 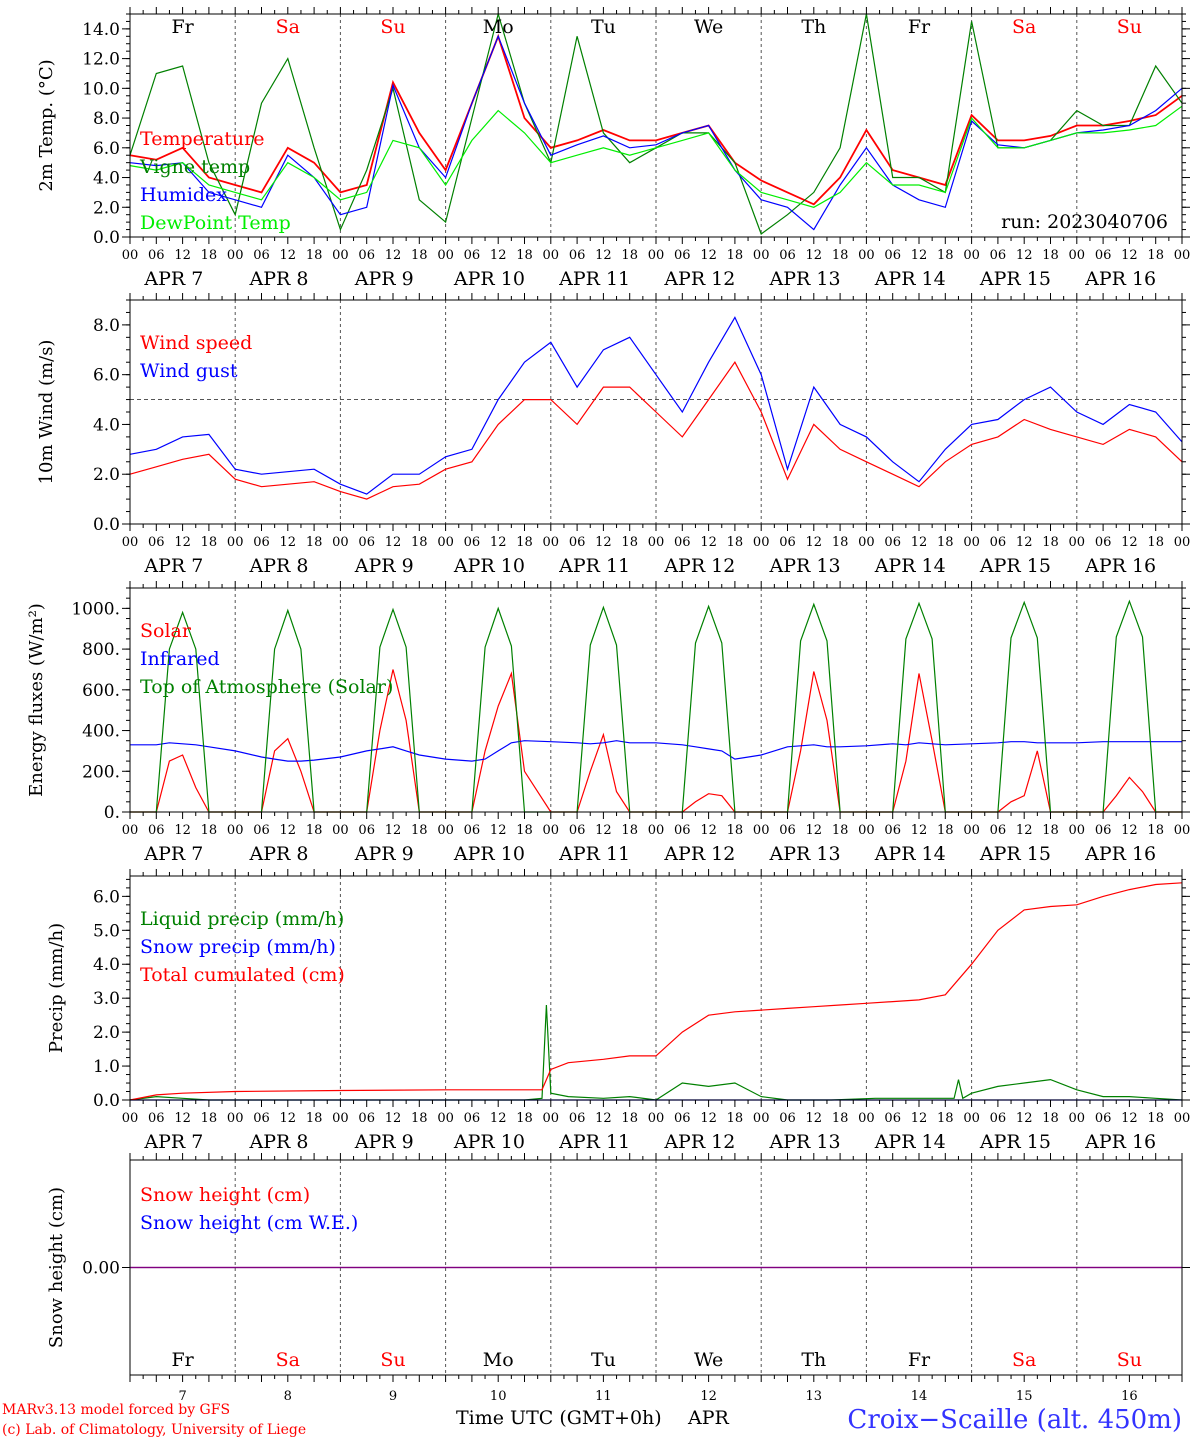 What do you see at coordinates (56, 988) in the screenshot?
I see `y-axis-label: Precip (mm/h)` at bounding box center [56, 988].